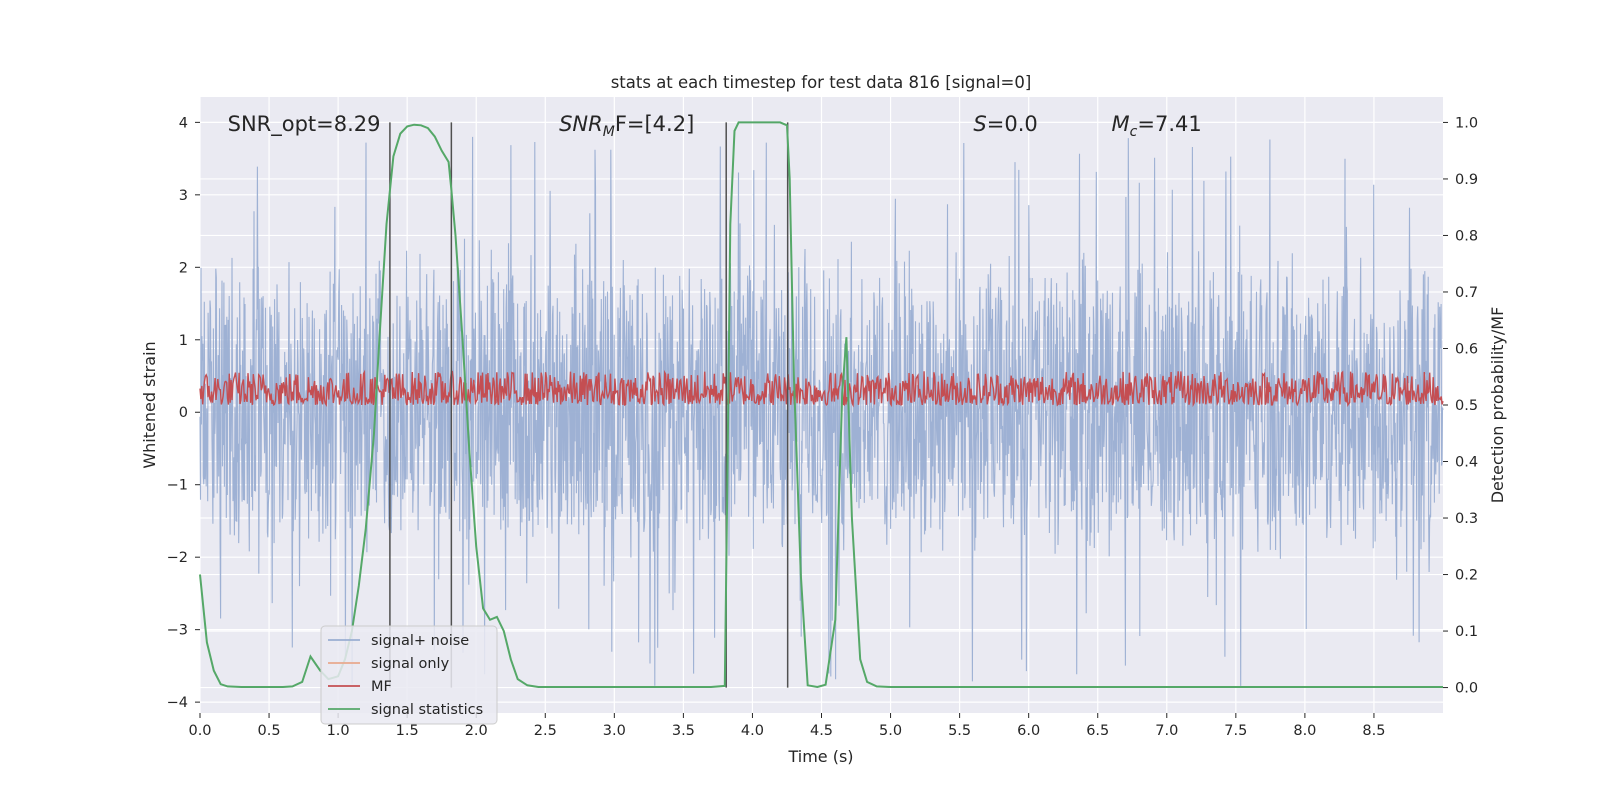 This screenshot has height=804, width=1600. Describe the element at coordinates (177, 558) in the screenshot. I see `y-left-tick-label: −2` at that location.